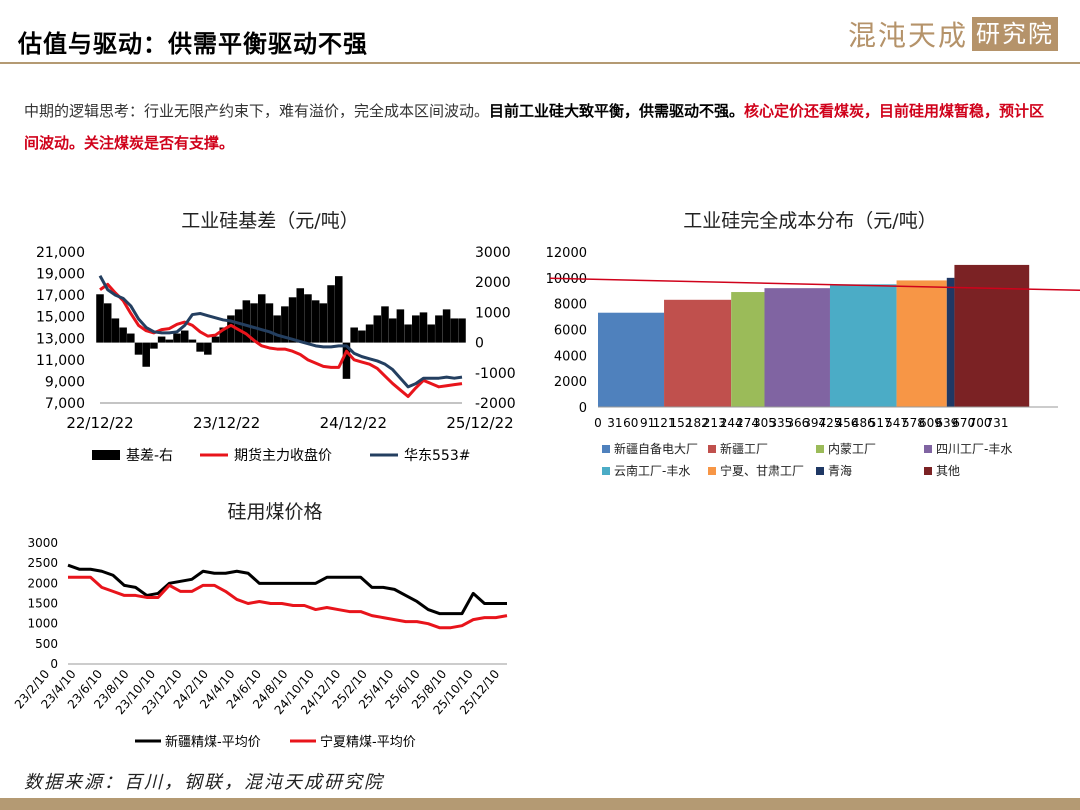  What do you see at coordinates (647, 423) in the screenshot?
I see `x-tick-label: 91` at bounding box center [647, 423].